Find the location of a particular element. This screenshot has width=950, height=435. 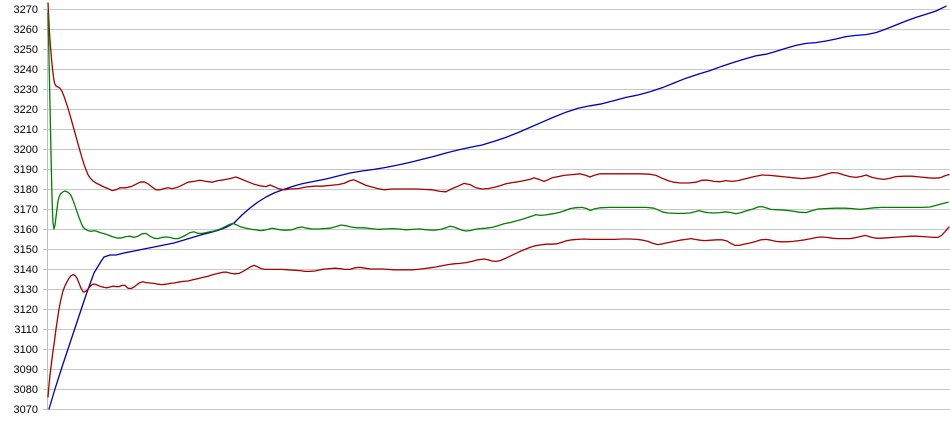

y-axis-tick-label: 3160 is located at coordinates (26, 230).